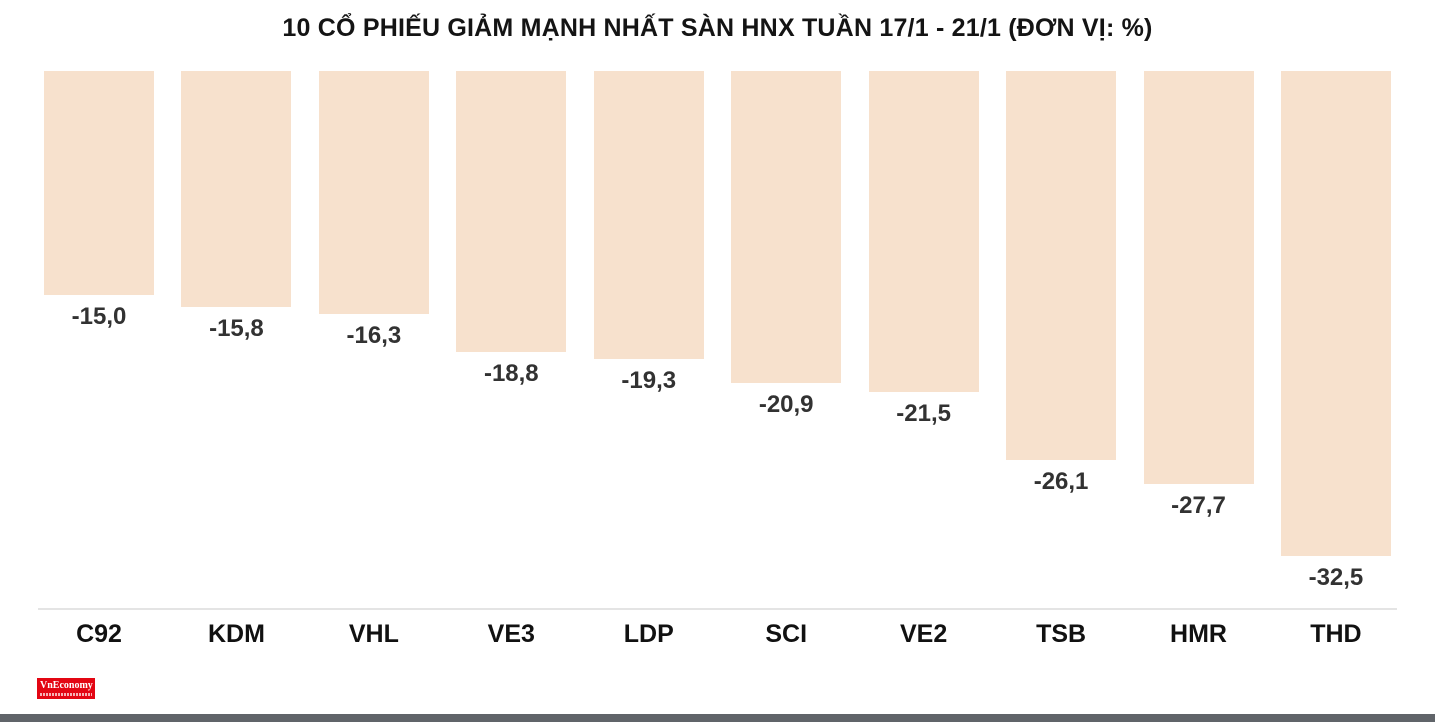 The width and height of the screenshot is (1435, 722). Describe the element at coordinates (1061, 481) in the screenshot. I see `value-label: -26,1` at that location.